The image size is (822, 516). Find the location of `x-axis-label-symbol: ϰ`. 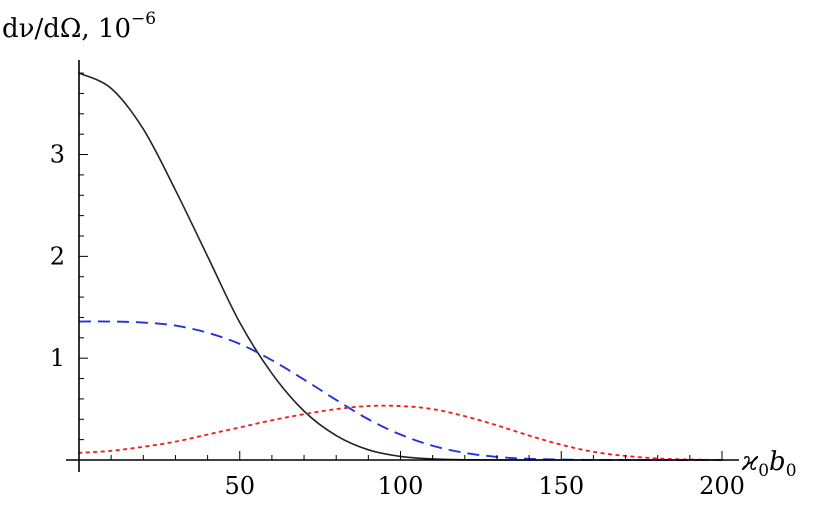

x-axis-label-symbol: ϰ is located at coordinates (750, 462).